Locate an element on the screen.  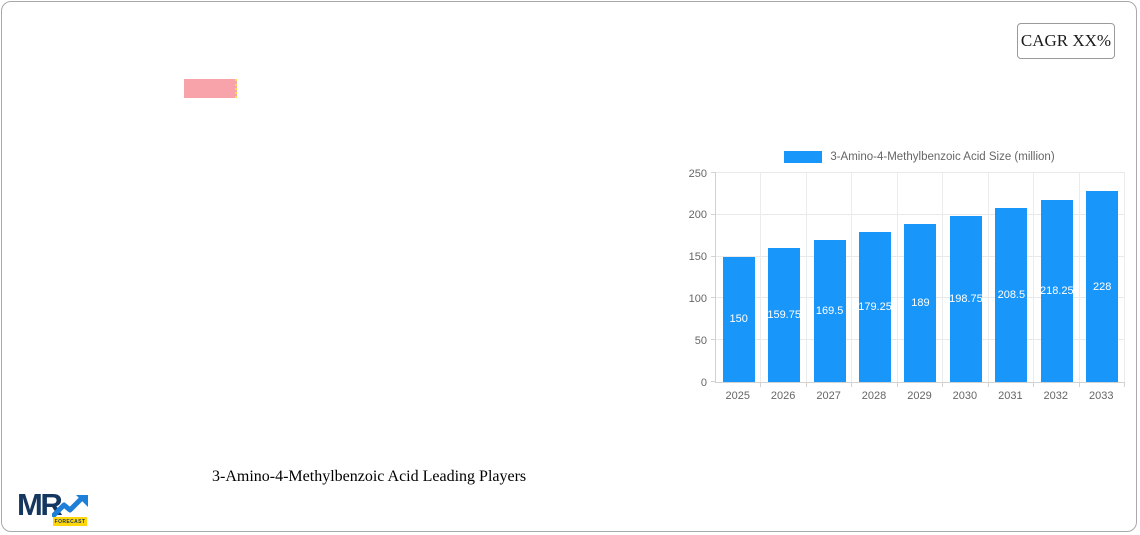
x-axis-tick-label: 2031 is located at coordinates (1010, 396).